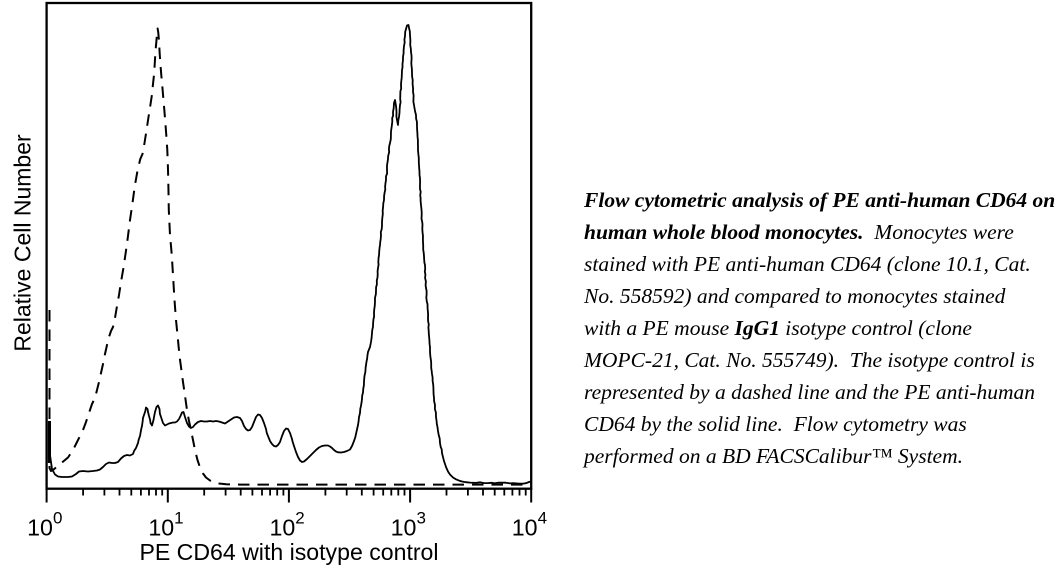 Image resolution: width=1064 pixels, height=573 pixels. I want to click on svg-text: PE CD64 with isotype control, so click(288, 552).